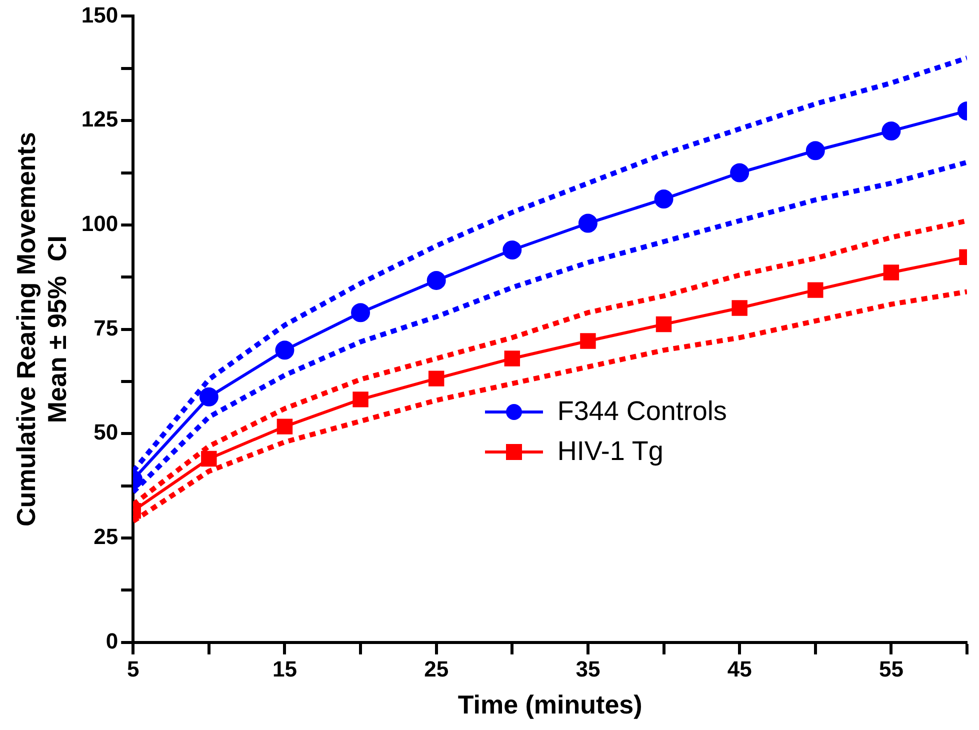 The width and height of the screenshot is (979, 730). Describe the element at coordinates (642, 412) in the screenshot. I see `legend-label: F344 Controls` at that location.